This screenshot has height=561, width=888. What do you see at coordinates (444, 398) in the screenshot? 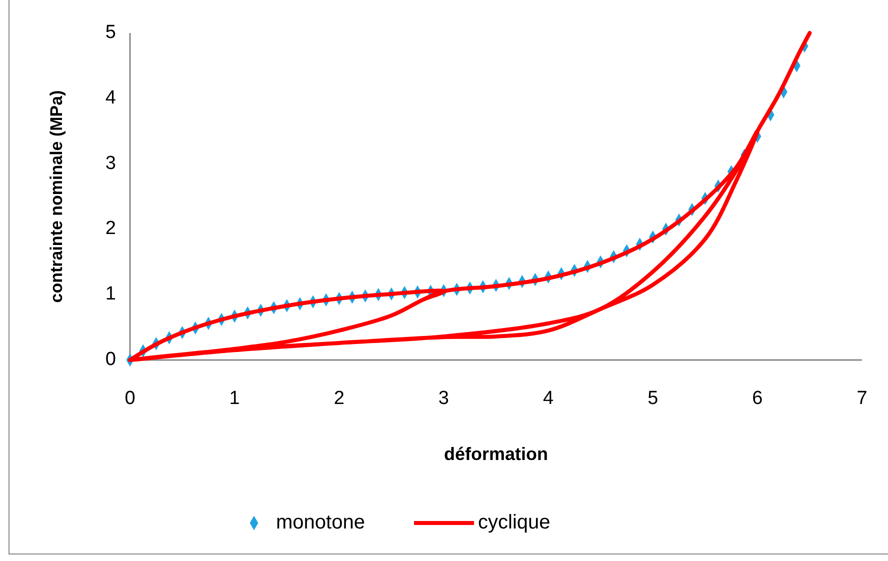
I see `x-tick-label: 3` at bounding box center [444, 398].